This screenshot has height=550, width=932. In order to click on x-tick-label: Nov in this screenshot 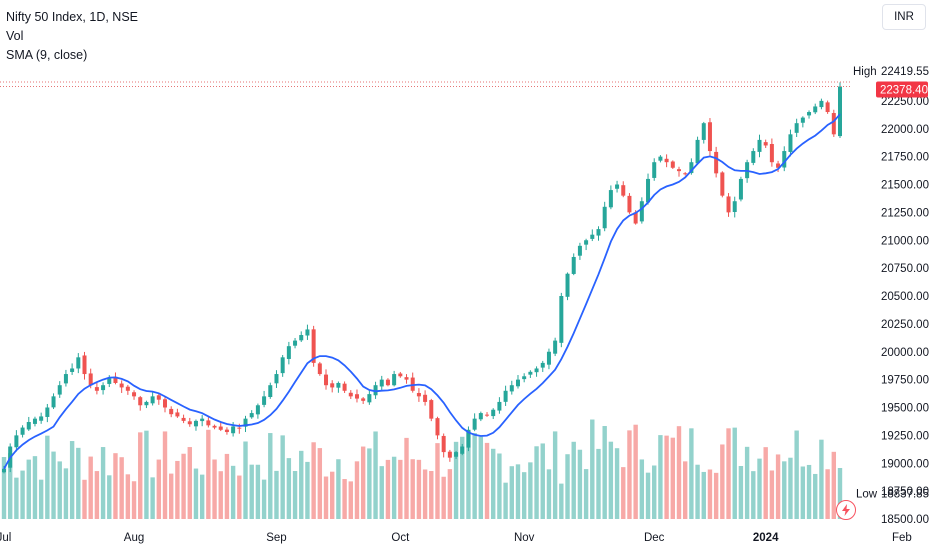, I will do `click(524, 538)`.